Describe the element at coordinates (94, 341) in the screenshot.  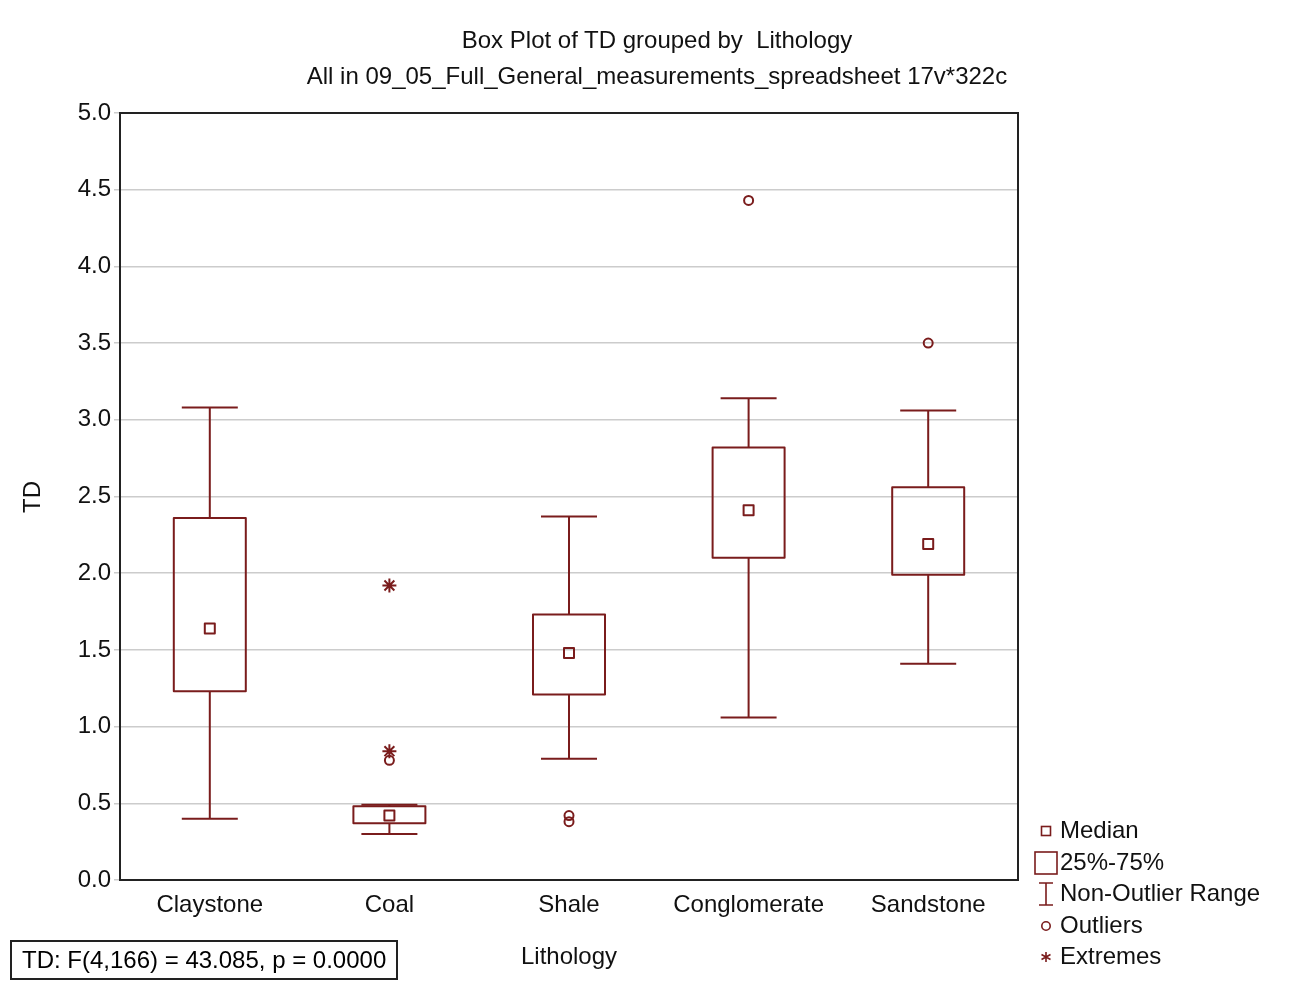
I see `y-tick-label: 3.5` at that location.